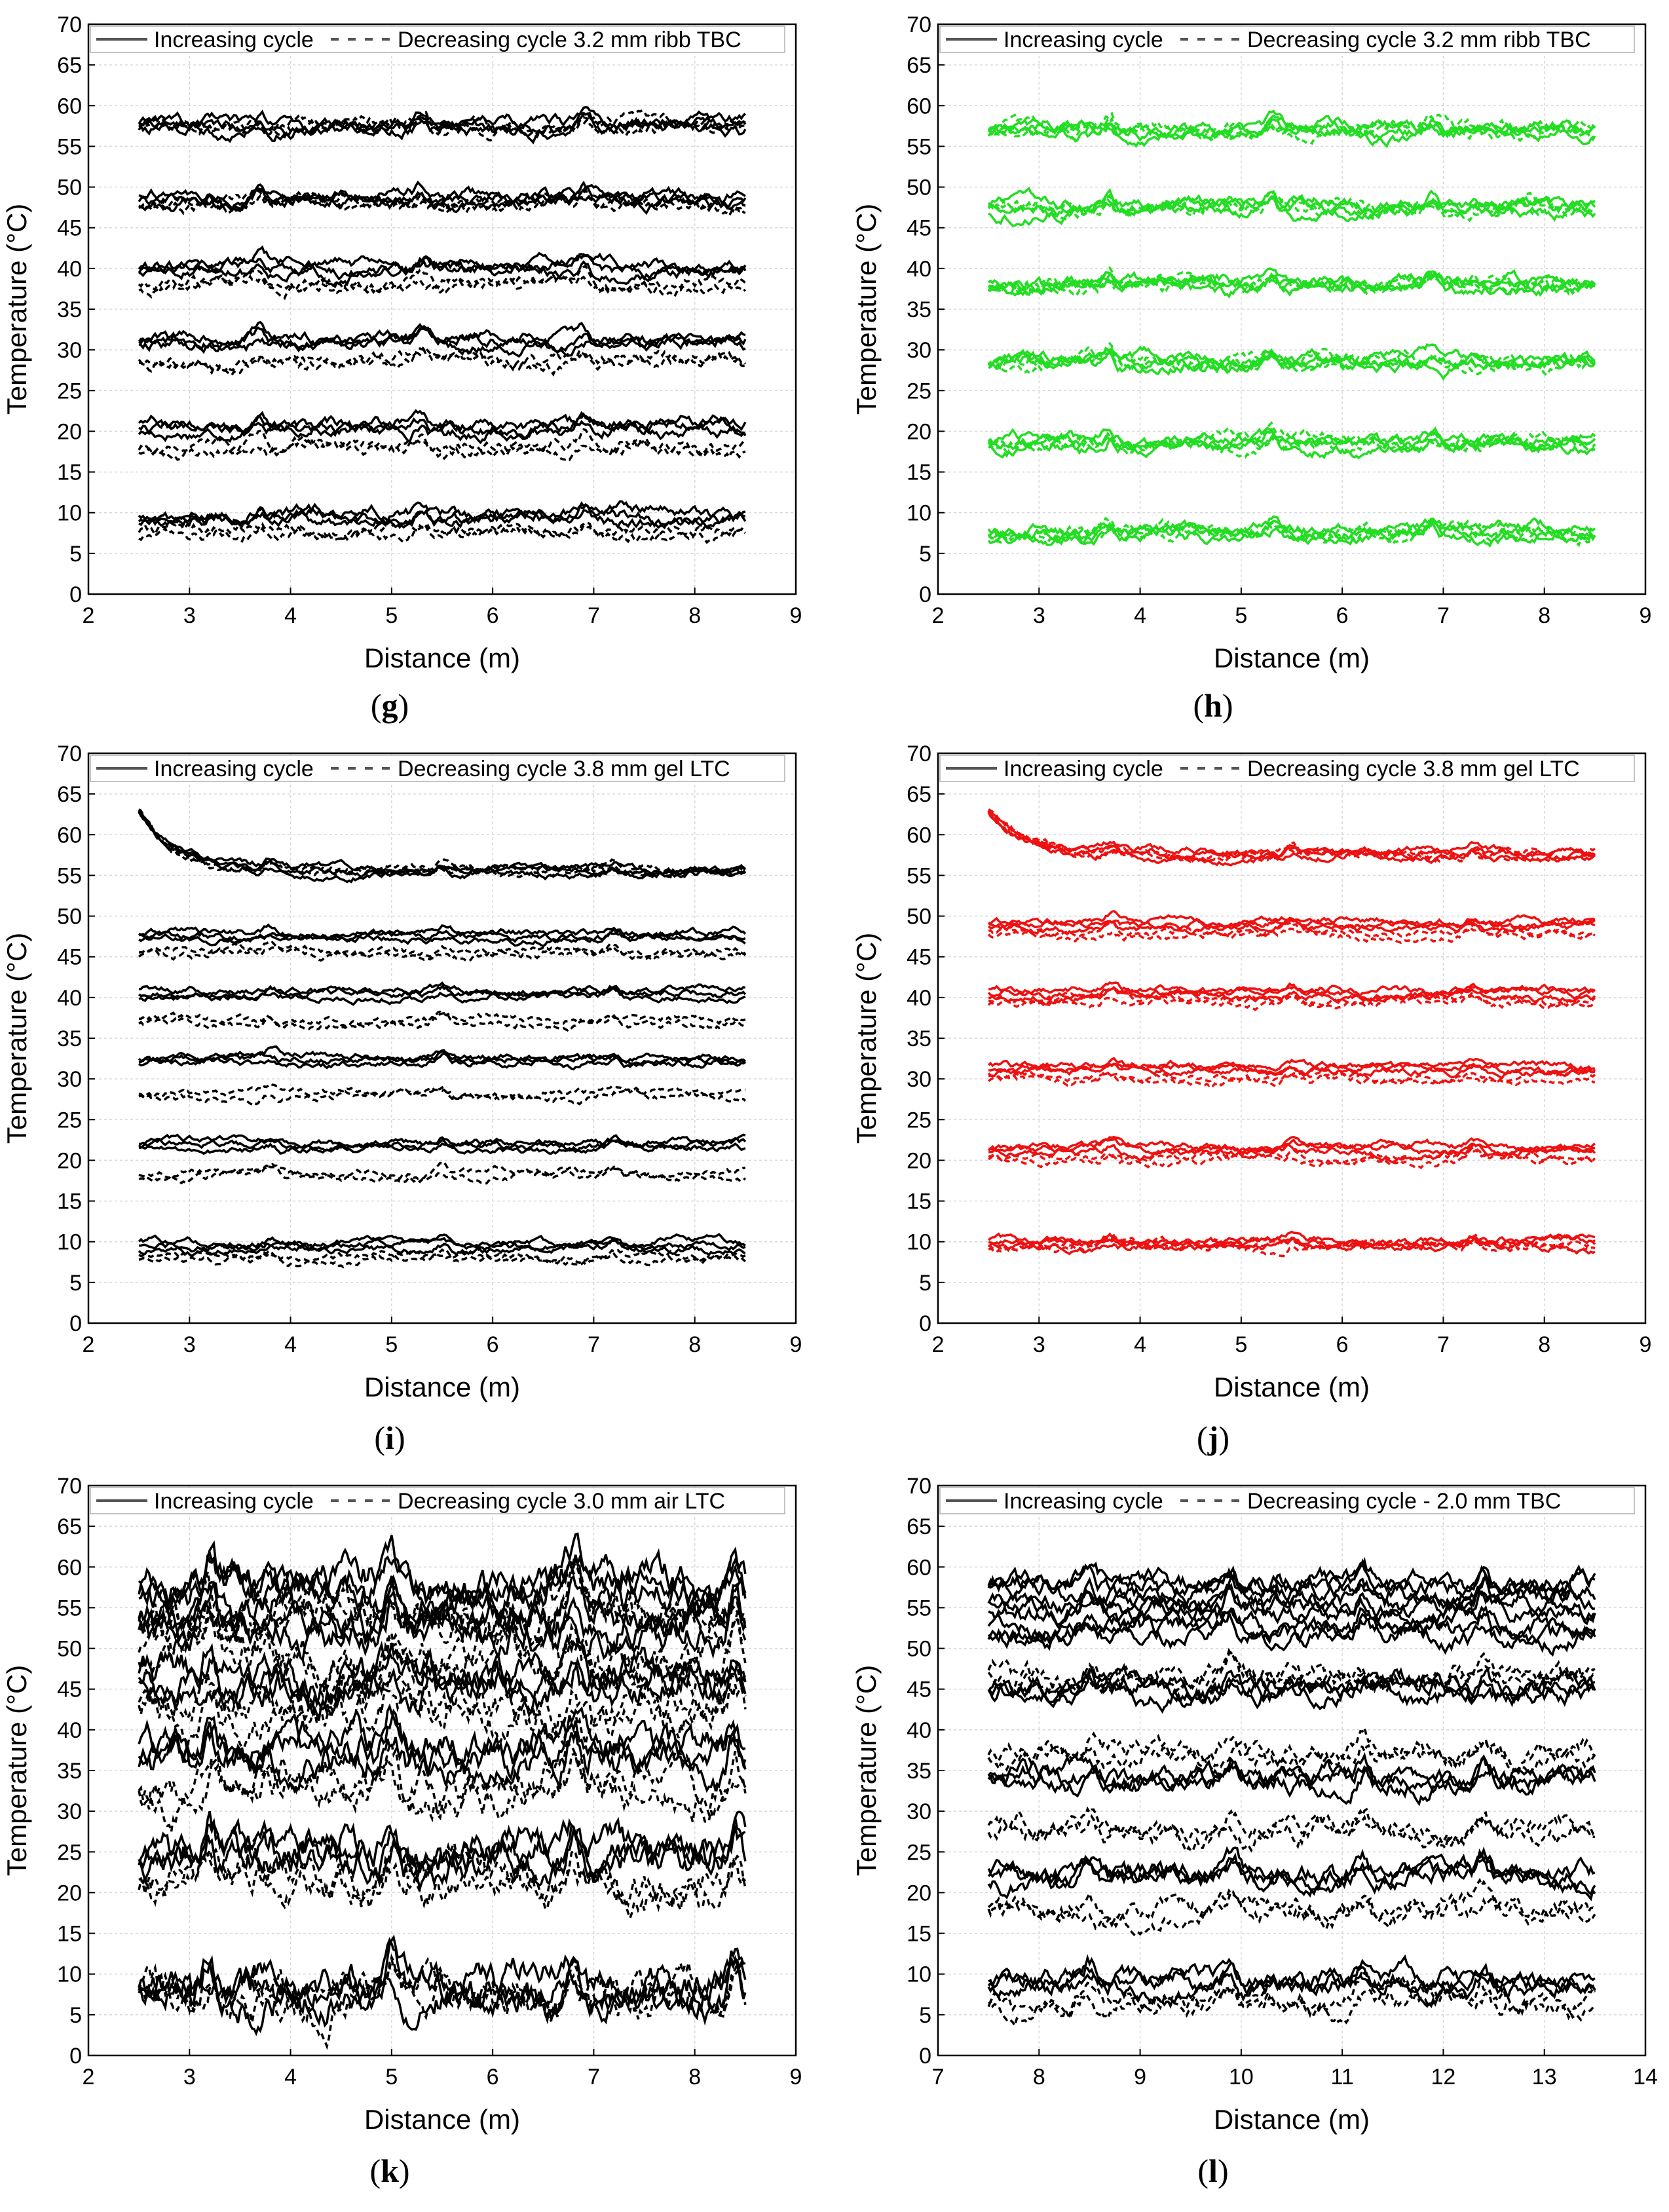  Describe the element at coordinates (189, 1344) in the screenshot. I see `x-tick-label: 3` at that location.